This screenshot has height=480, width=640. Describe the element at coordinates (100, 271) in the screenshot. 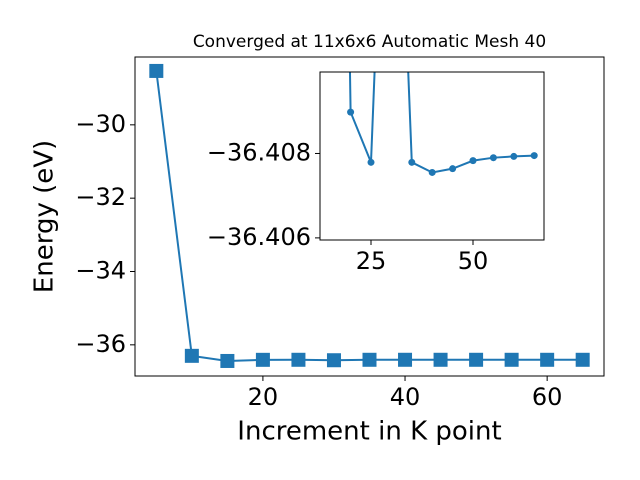

I see `y-tick-label: −34` at that location.